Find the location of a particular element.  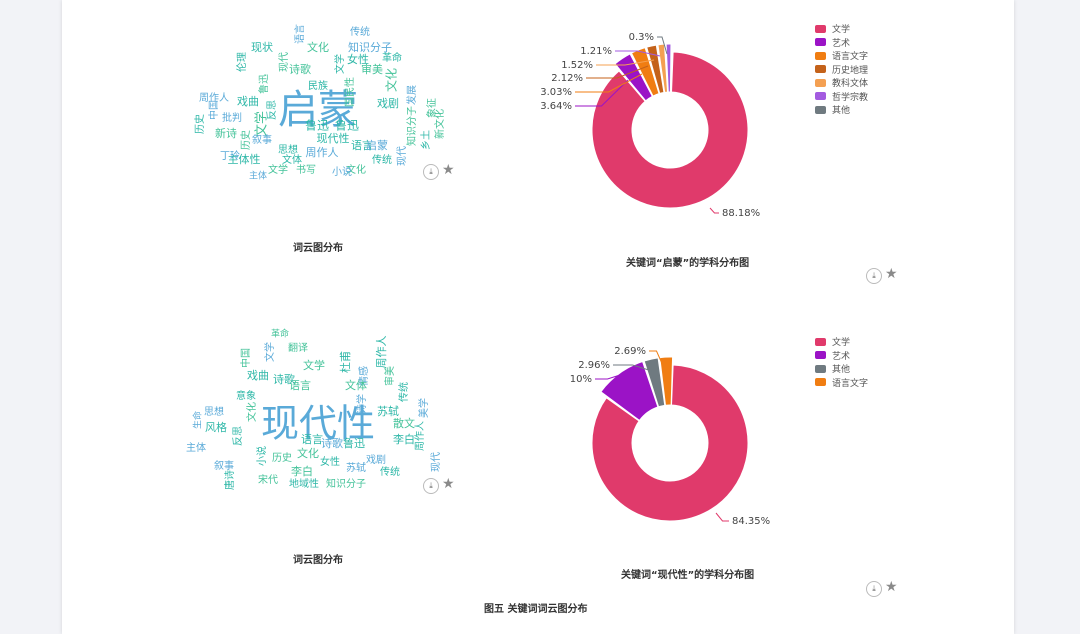

word-cloud-word: 李白 is located at coordinates (404, 439).